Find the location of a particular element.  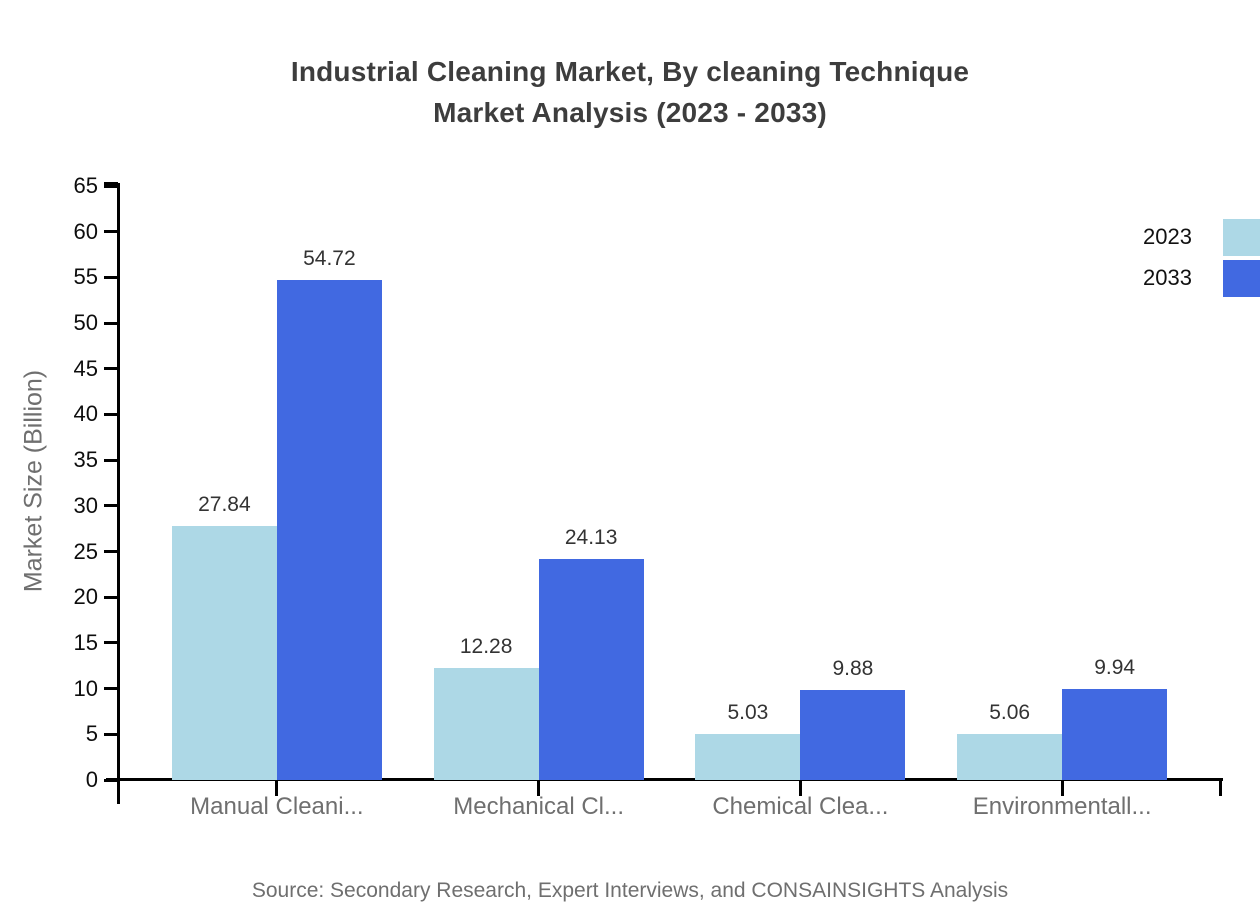

legend-swatch-2023 is located at coordinates (1241, 237).